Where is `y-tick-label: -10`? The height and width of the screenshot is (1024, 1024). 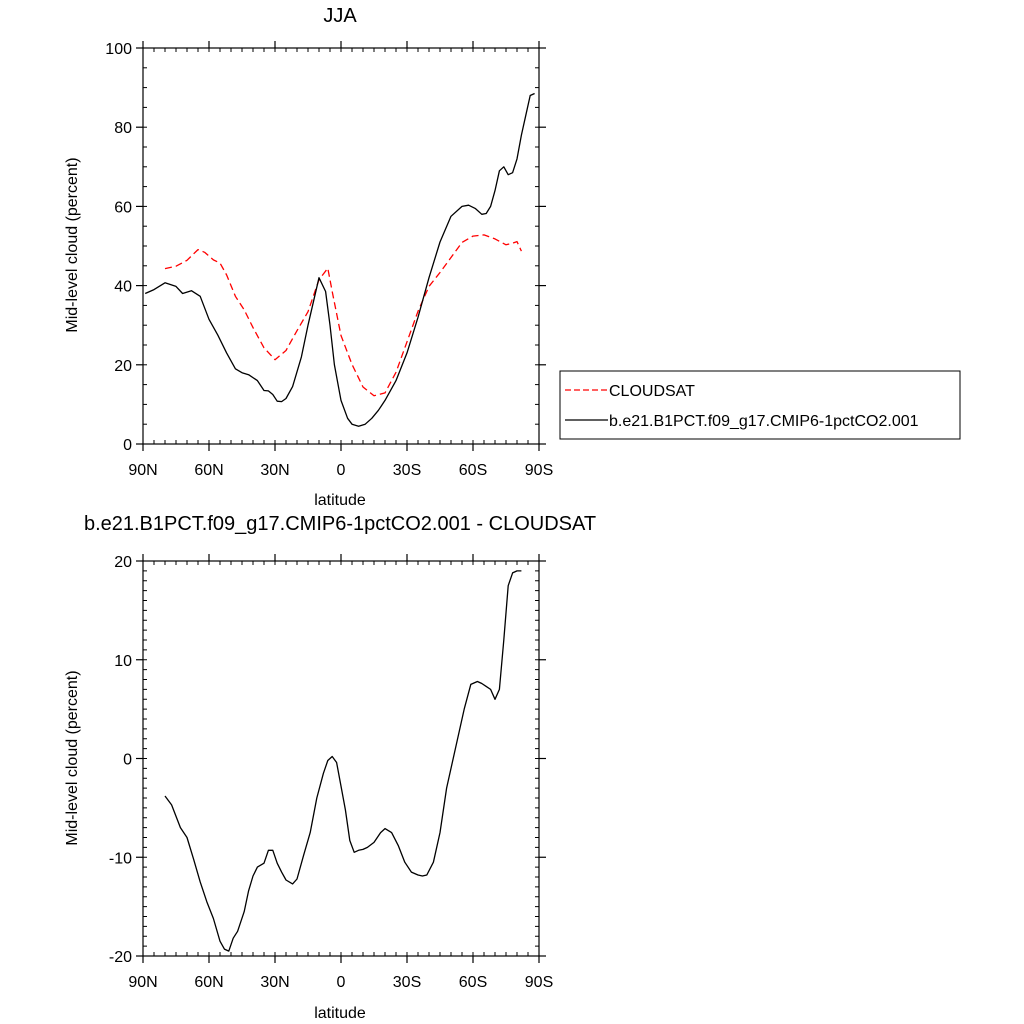 y-tick-label: -10 is located at coordinates (120, 858).